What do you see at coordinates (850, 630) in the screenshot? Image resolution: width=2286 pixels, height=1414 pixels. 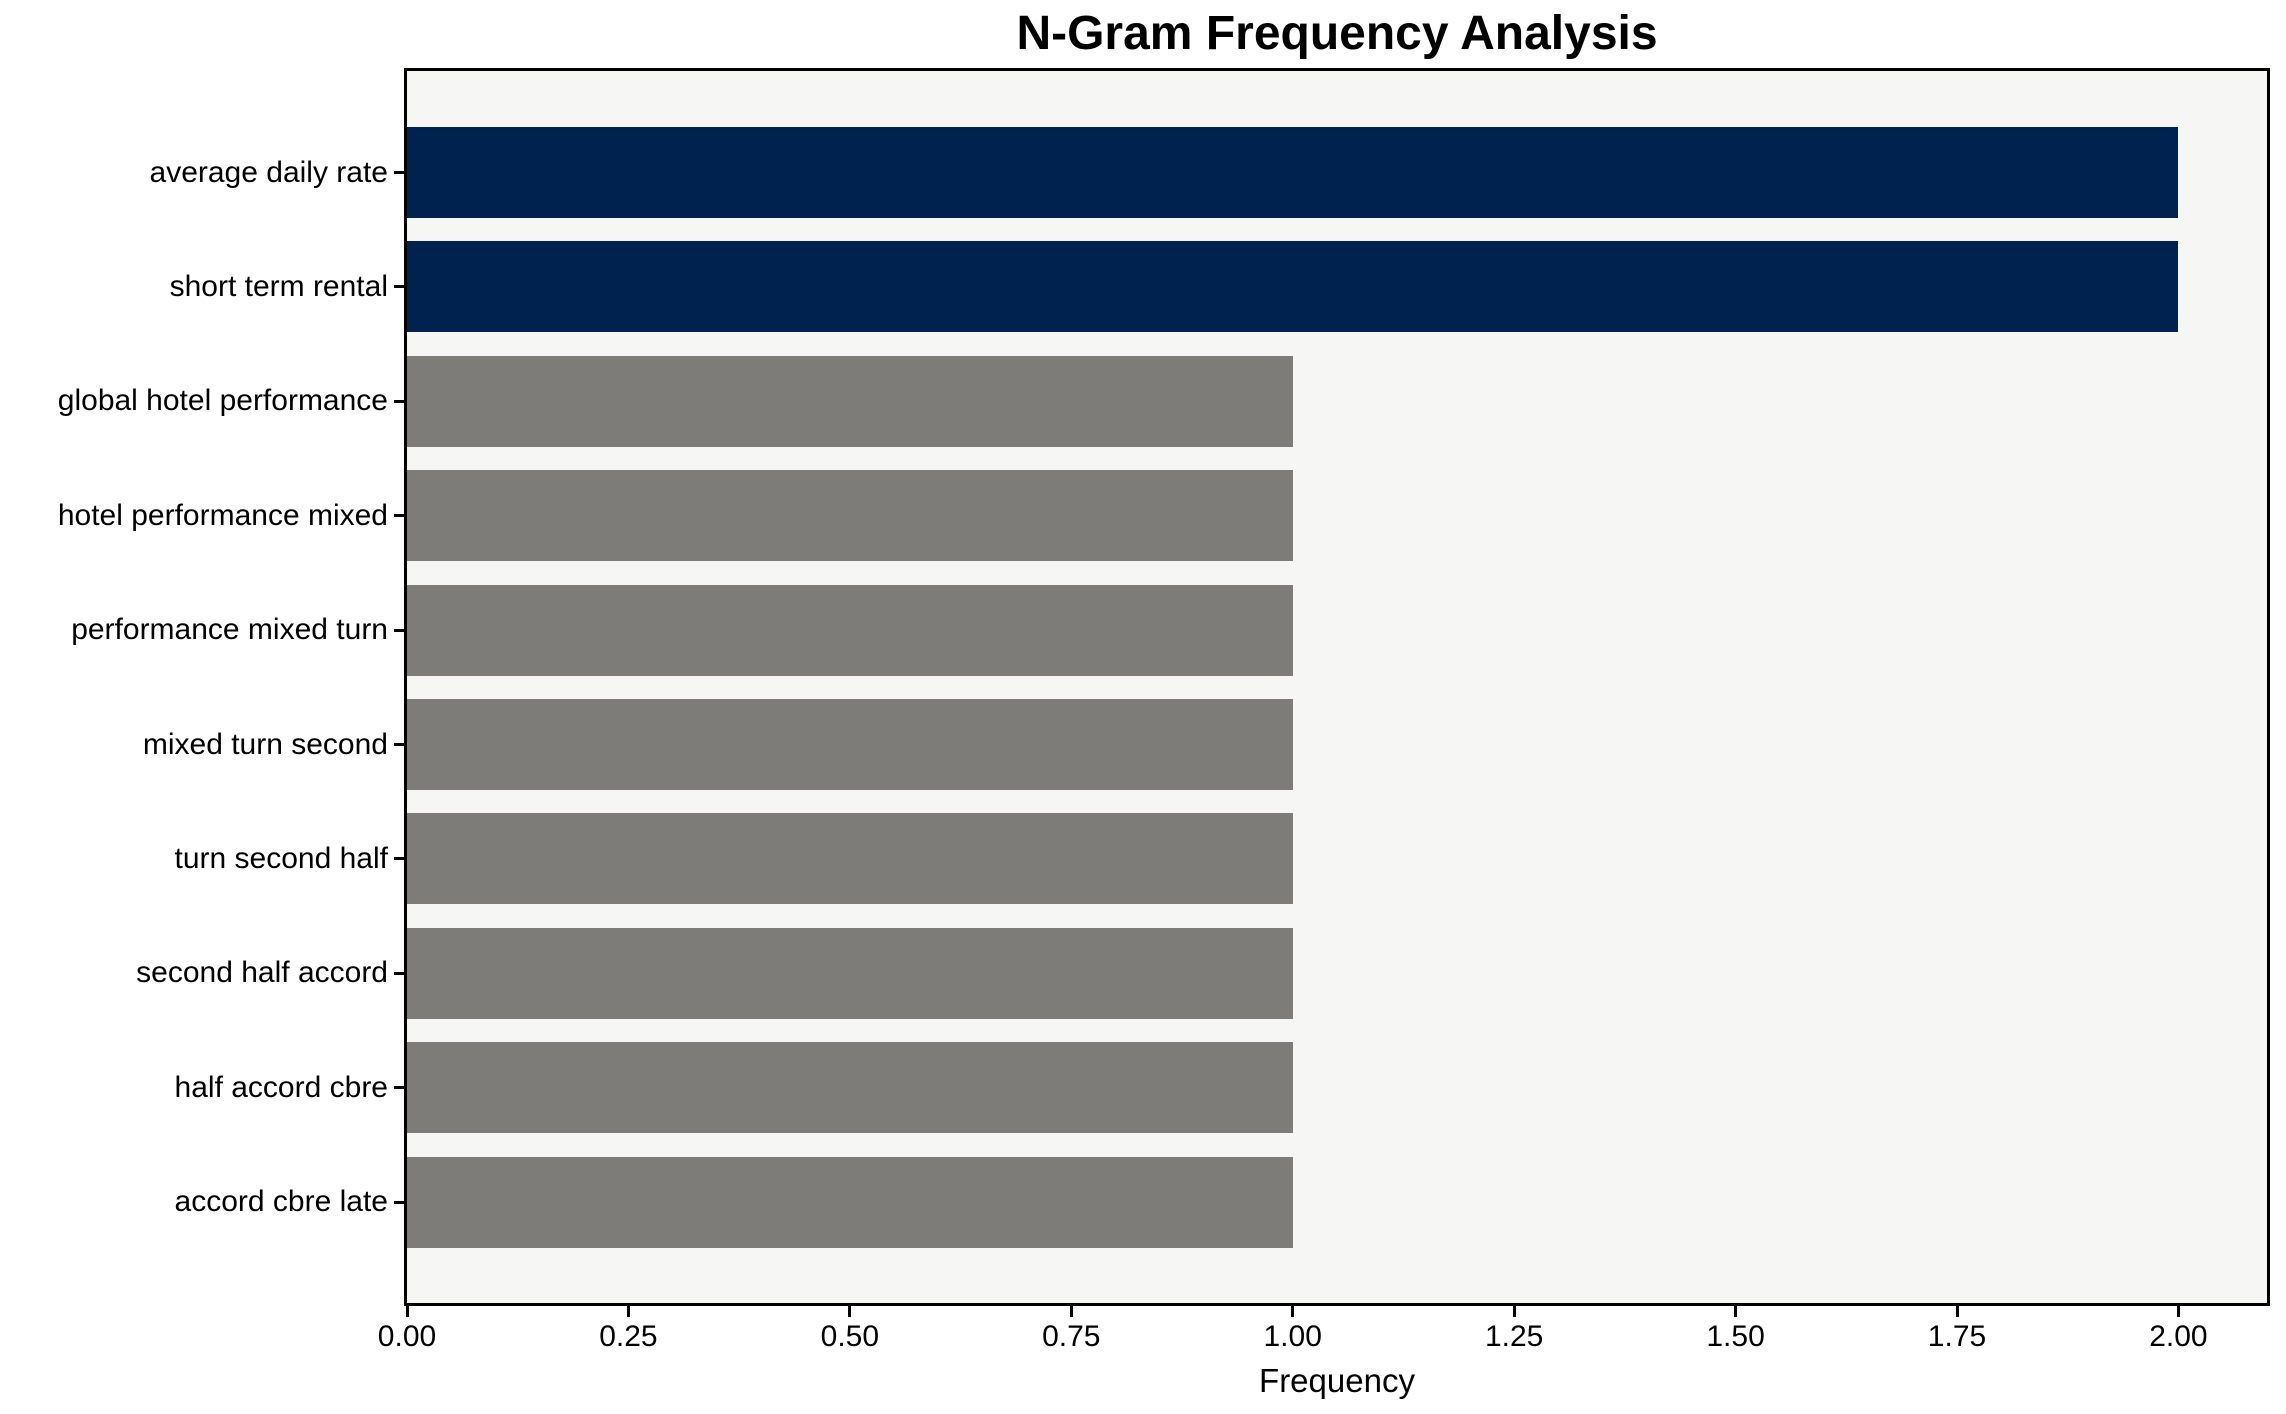 I see `bar-performance-mixed-turn` at bounding box center [850, 630].